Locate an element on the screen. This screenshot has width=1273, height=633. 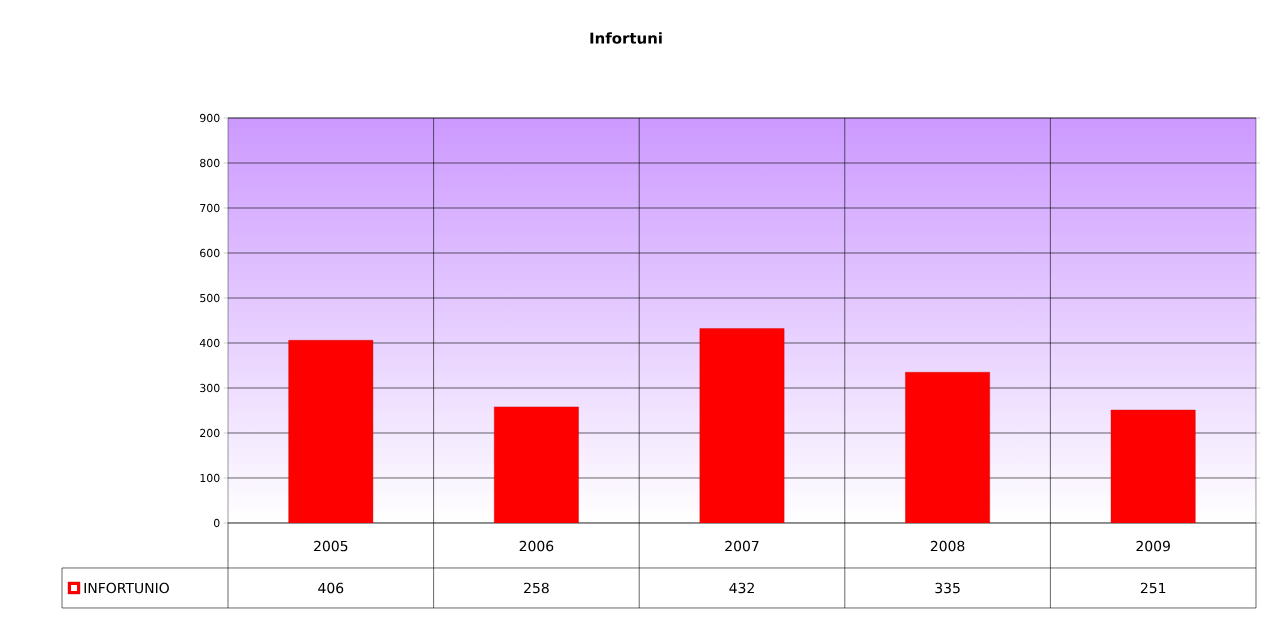
data-label: 432 is located at coordinates (741, 588).